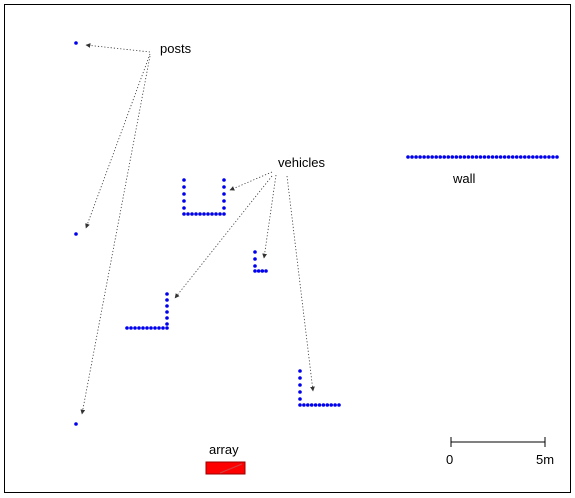  Describe the element at coordinates (449, 459) in the screenshot. I see `scale-start-label: 0` at that location.